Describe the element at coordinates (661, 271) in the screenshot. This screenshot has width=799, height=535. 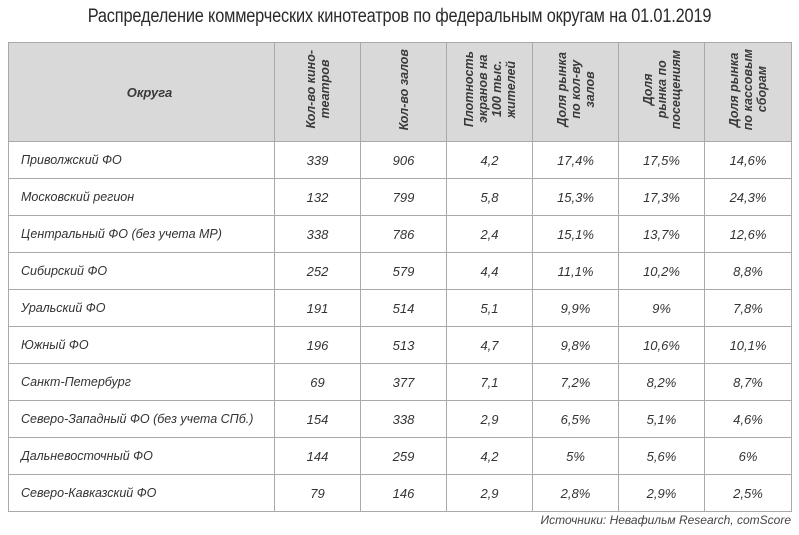
I see `share-attendance: 10,2%` at that location.